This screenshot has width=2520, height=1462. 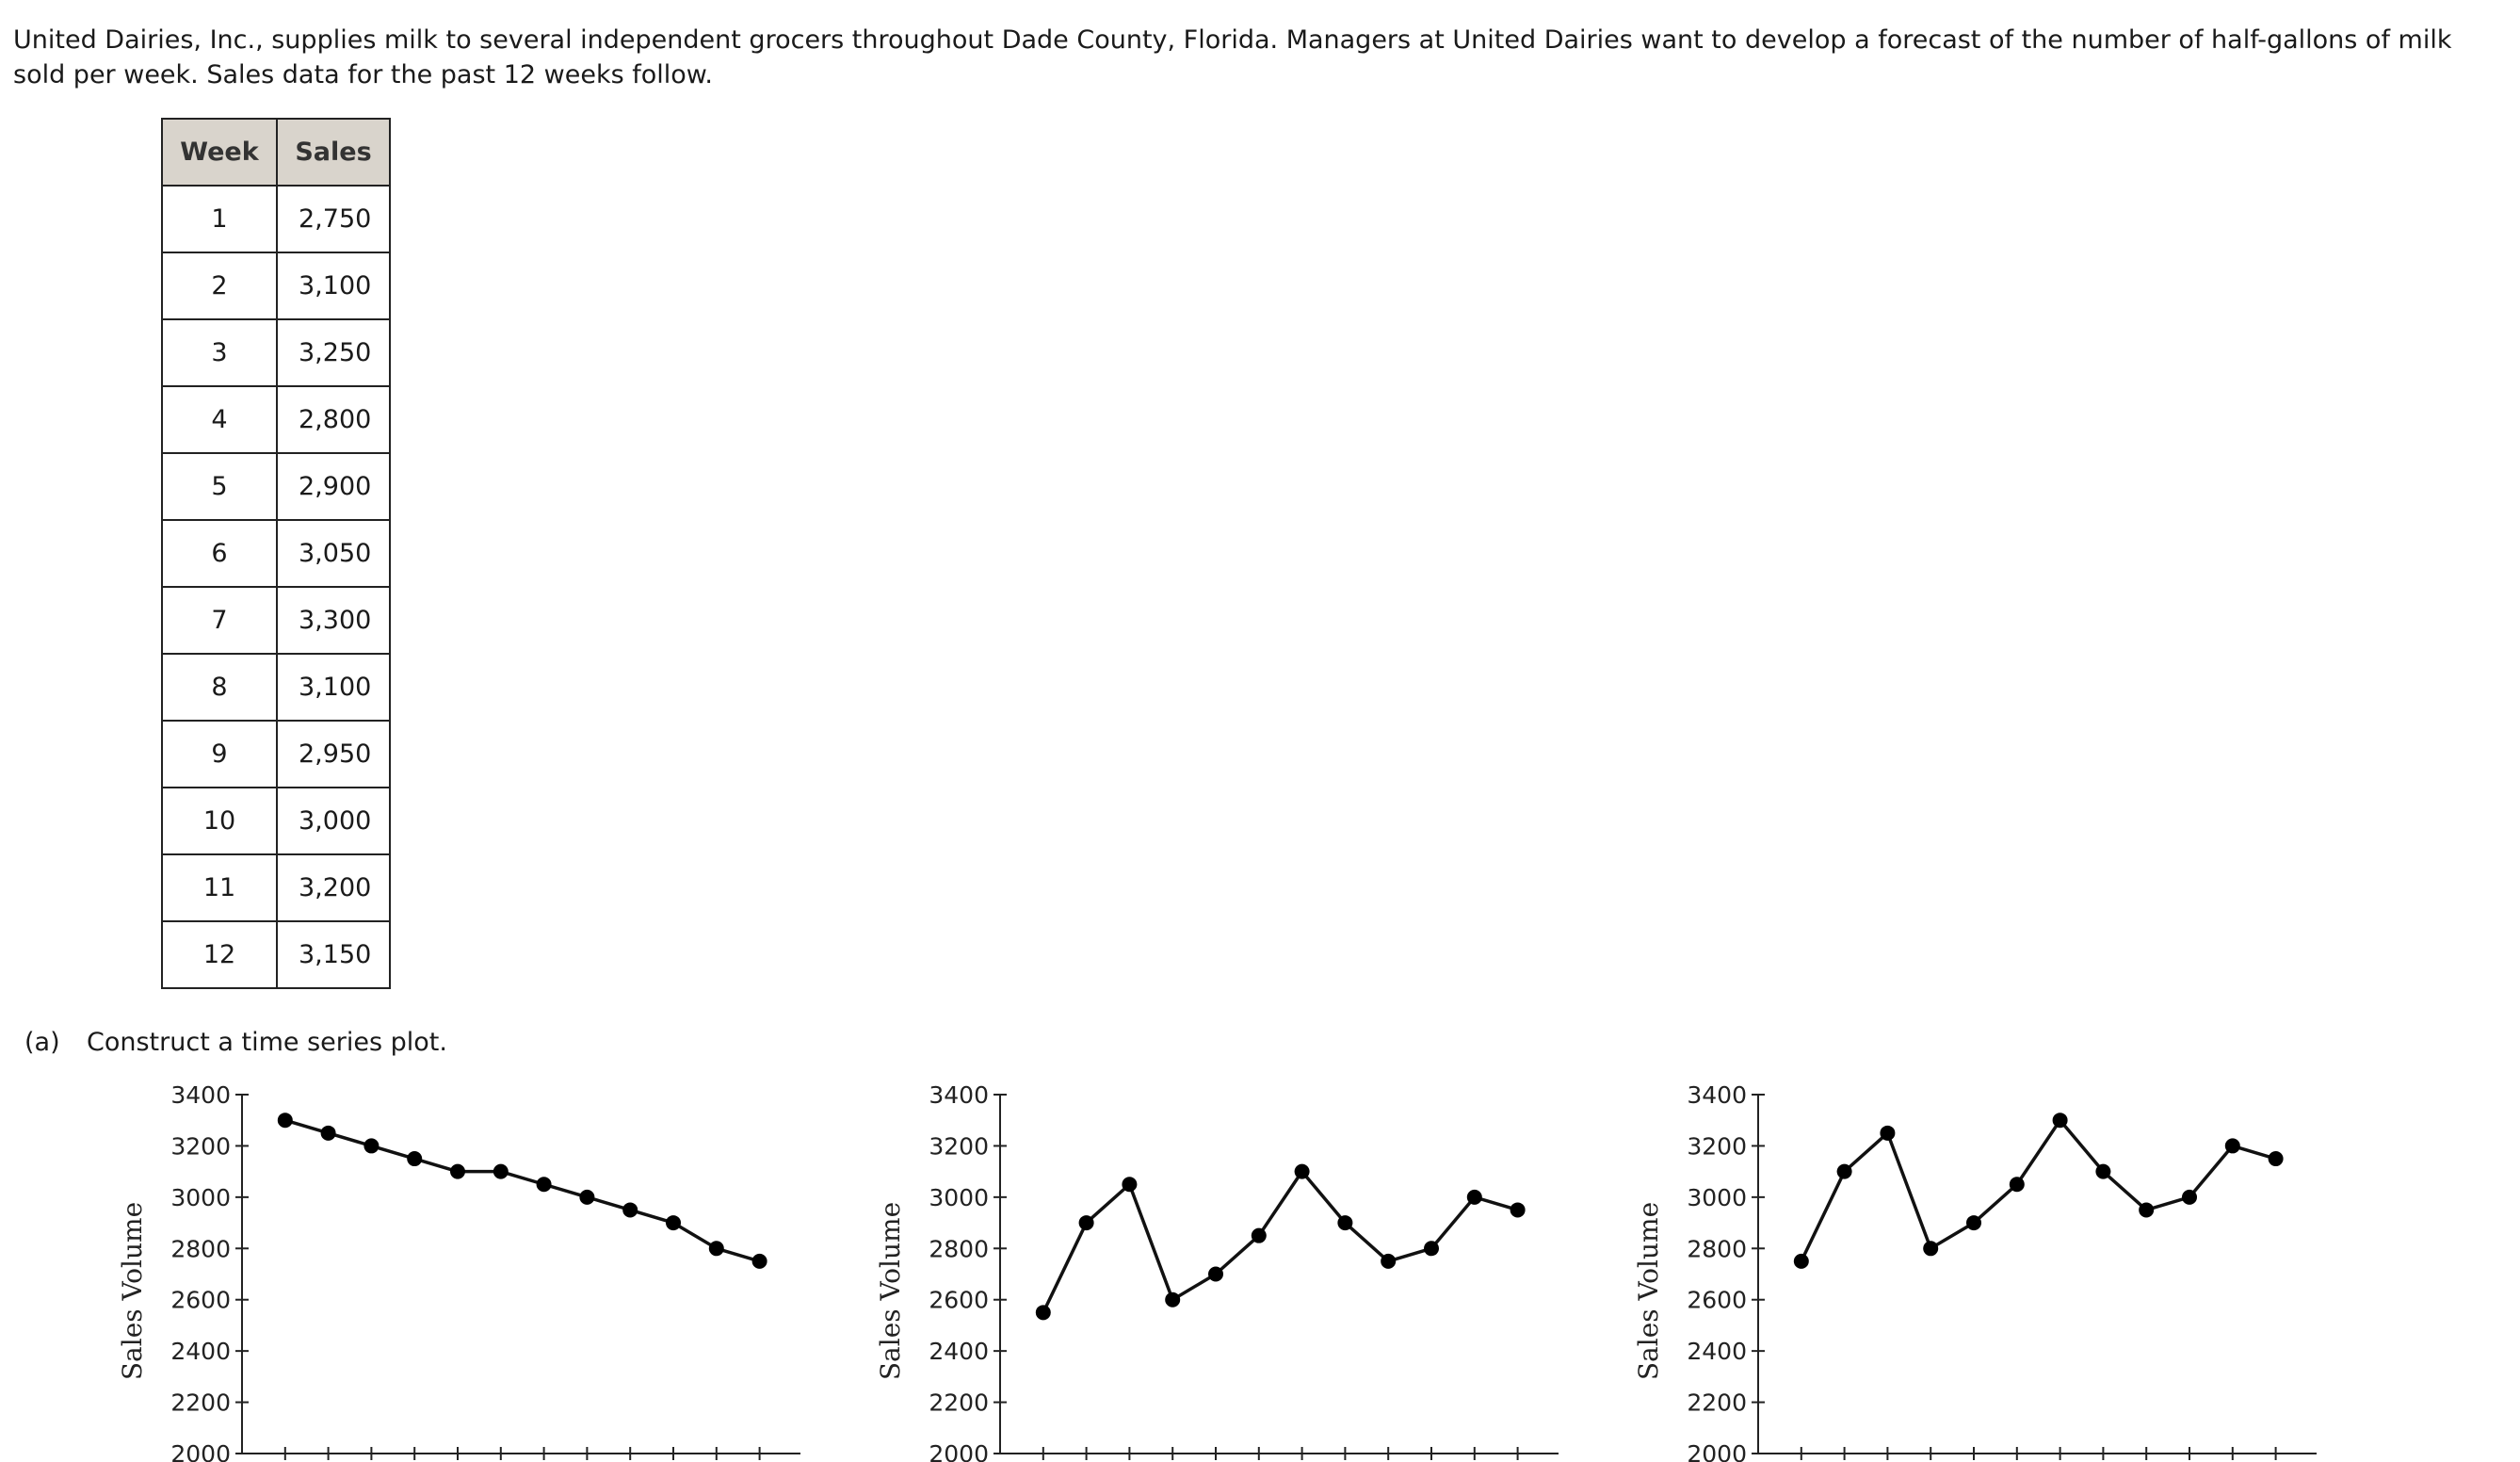 What do you see at coordinates (333, 887) in the screenshot?
I see `sales-cell: 3,200` at bounding box center [333, 887].